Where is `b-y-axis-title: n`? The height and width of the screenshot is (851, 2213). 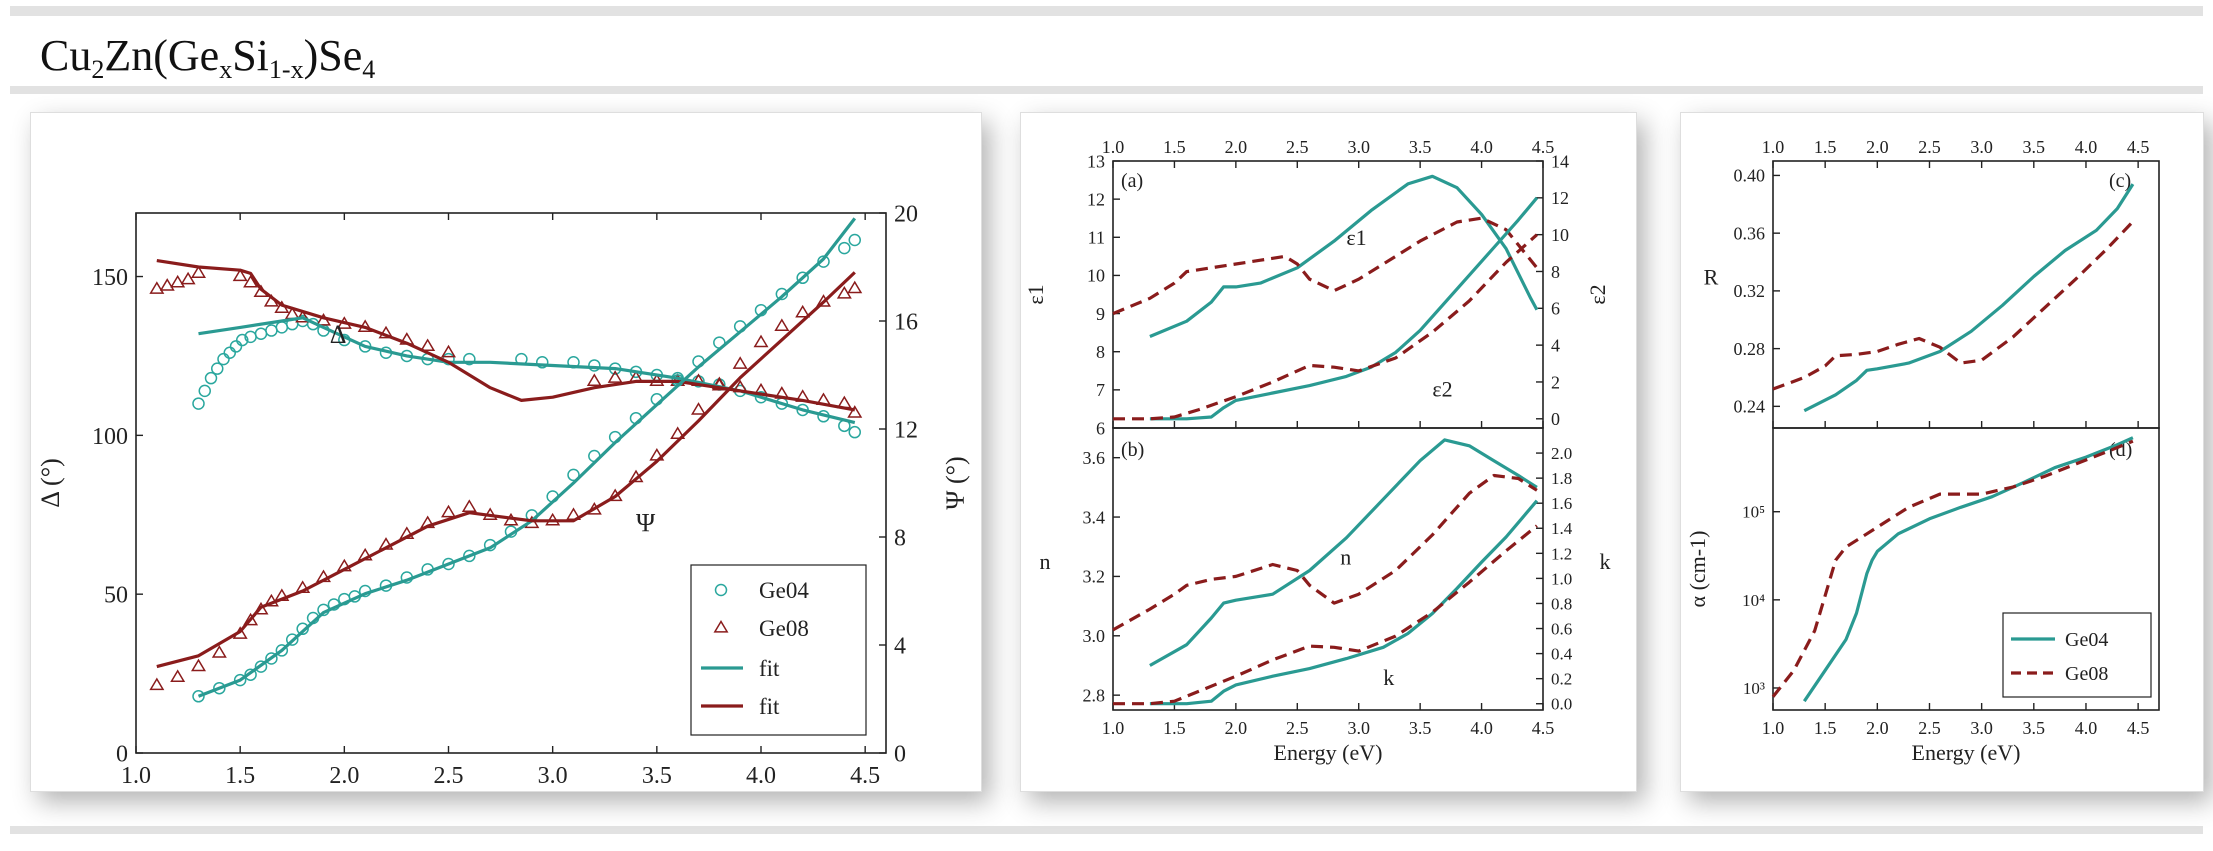 b-y-axis-title: n is located at coordinates (1045, 561).